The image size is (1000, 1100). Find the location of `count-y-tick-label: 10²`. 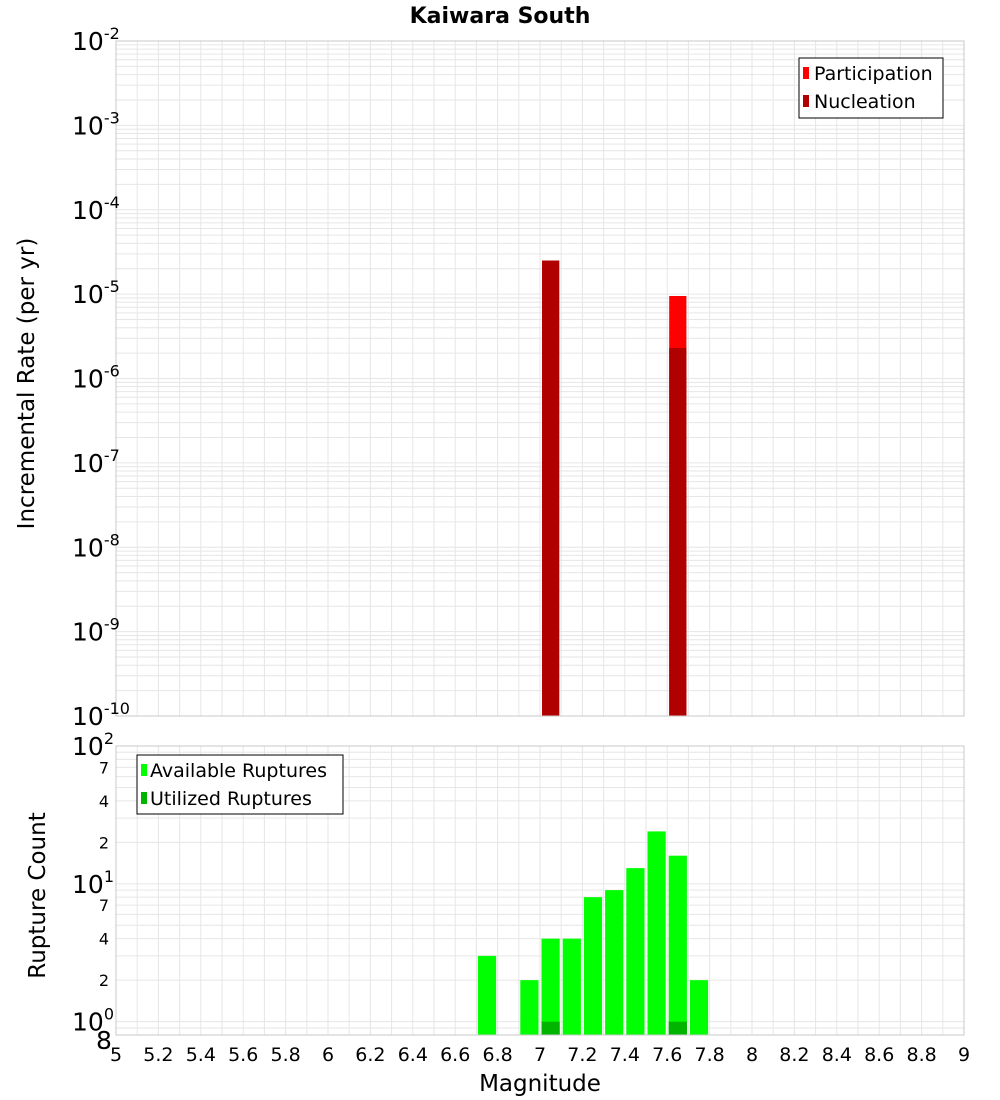

count-y-tick-label: 10² is located at coordinates (93, 745).